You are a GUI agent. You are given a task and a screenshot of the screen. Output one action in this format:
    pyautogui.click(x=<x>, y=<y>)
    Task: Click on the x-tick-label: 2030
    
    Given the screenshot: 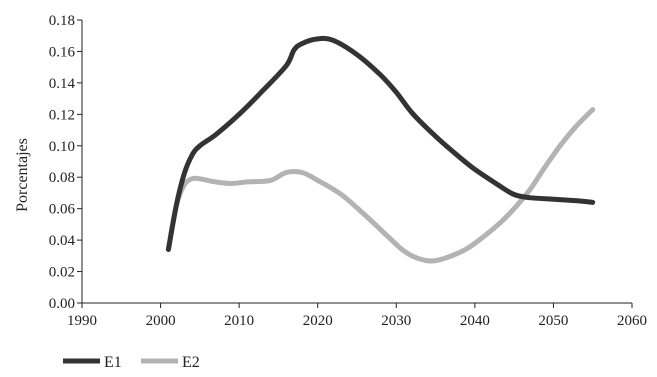 What is the action you would take?
    pyautogui.click(x=396, y=321)
    